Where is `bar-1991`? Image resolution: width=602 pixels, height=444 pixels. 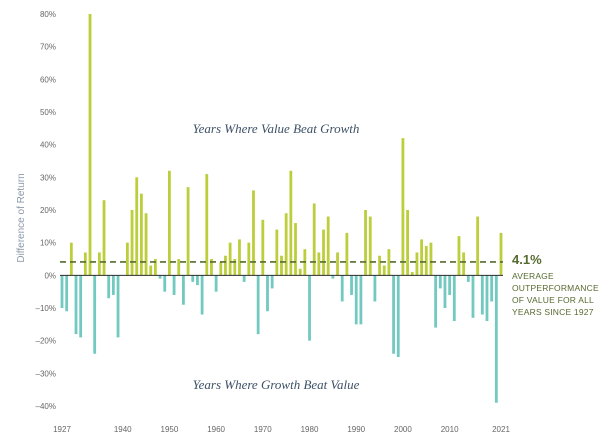
bar-1991 is located at coordinates (361, 300).